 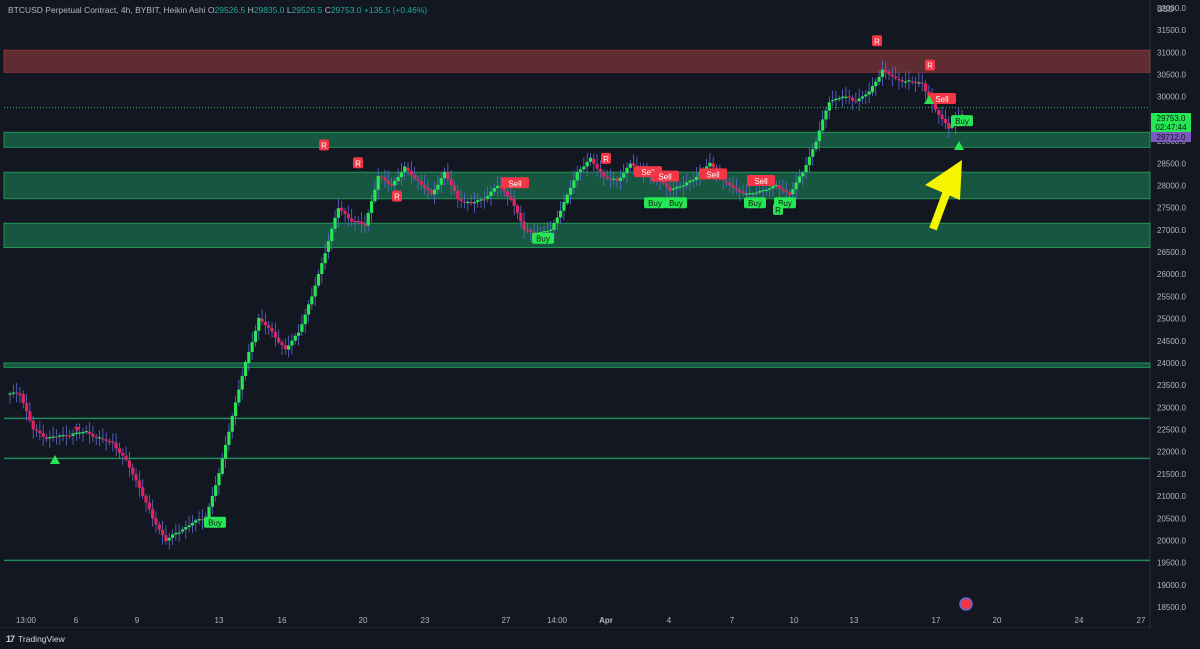 What do you see at coordinates (1171, 496) in the screenshot?
I see `y-tick-label: 21000.0` at bounding box center [1171, 496].